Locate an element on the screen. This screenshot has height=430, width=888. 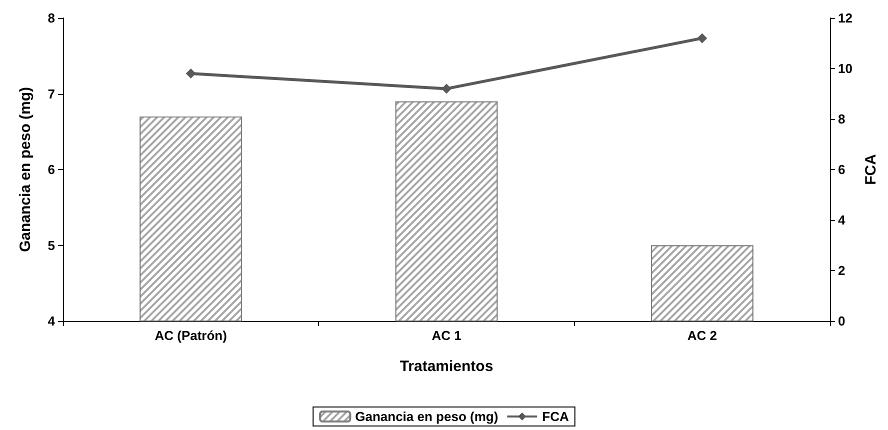
y2-axis-title: FCA is located at coordinates (871, 169).